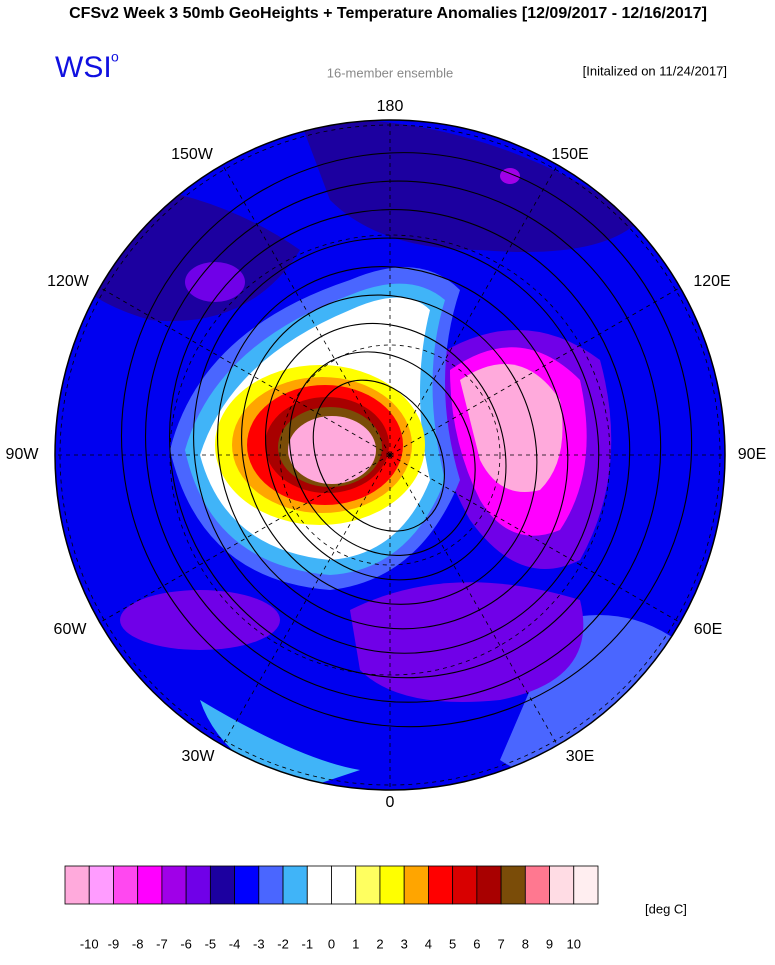 The height and width of the screenshot is (965, 775). I want to click on longitude-label: 0, so click(390, 802).